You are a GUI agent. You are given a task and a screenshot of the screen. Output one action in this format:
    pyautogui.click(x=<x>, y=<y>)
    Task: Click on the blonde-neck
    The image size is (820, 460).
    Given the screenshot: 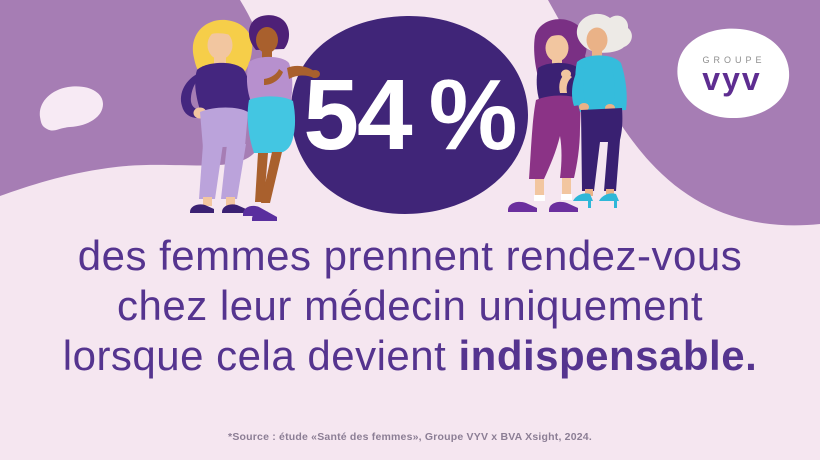 What is the action you would take?
    pyautogui.click(x=220, y=61)
    